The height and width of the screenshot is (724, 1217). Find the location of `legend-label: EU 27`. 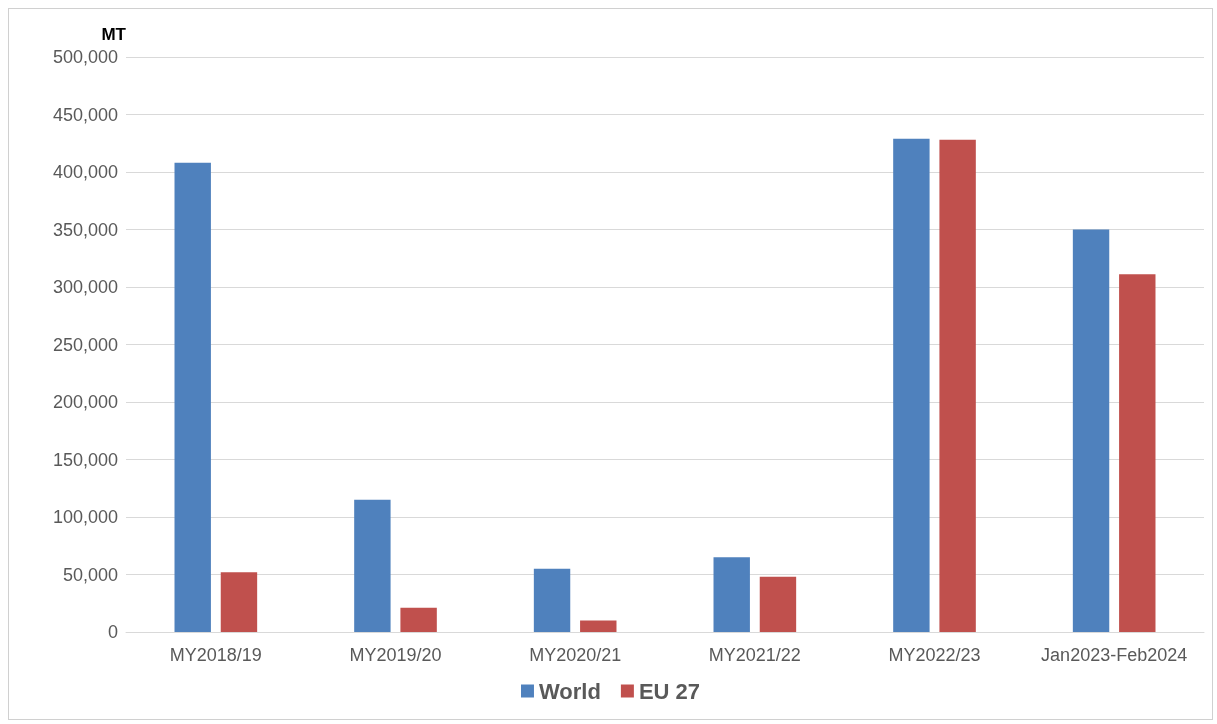

legend-label: EU 27 is located at coordinates (669, 691).